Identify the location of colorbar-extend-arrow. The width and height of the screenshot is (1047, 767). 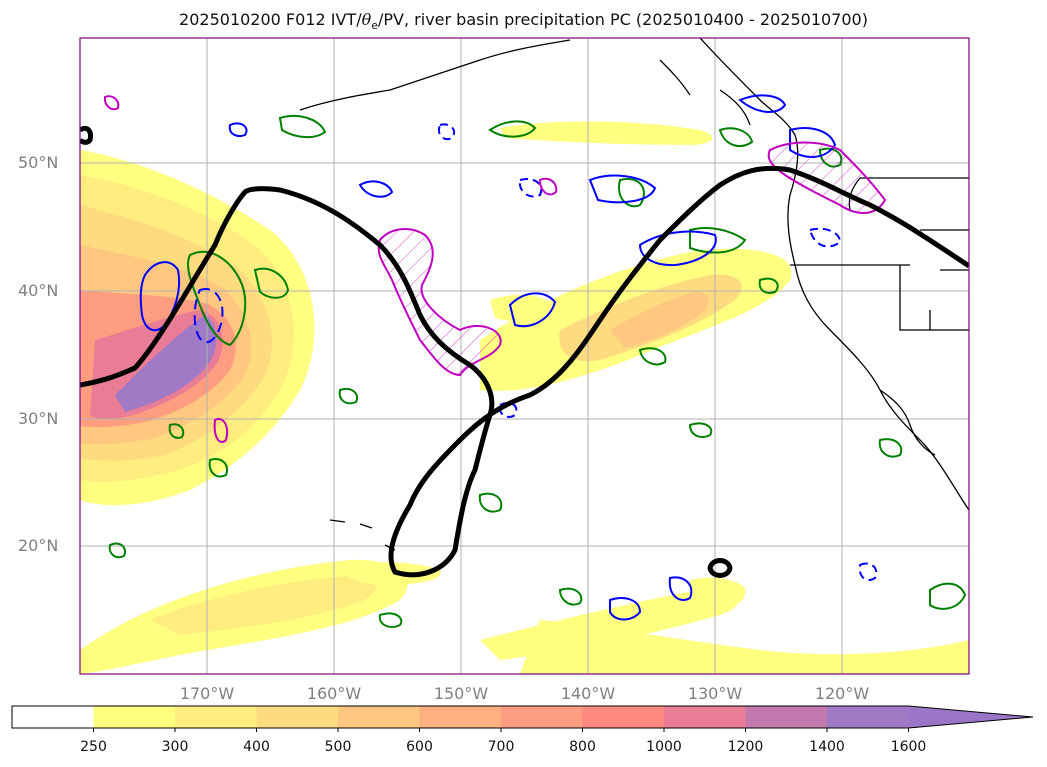
(970, 717).